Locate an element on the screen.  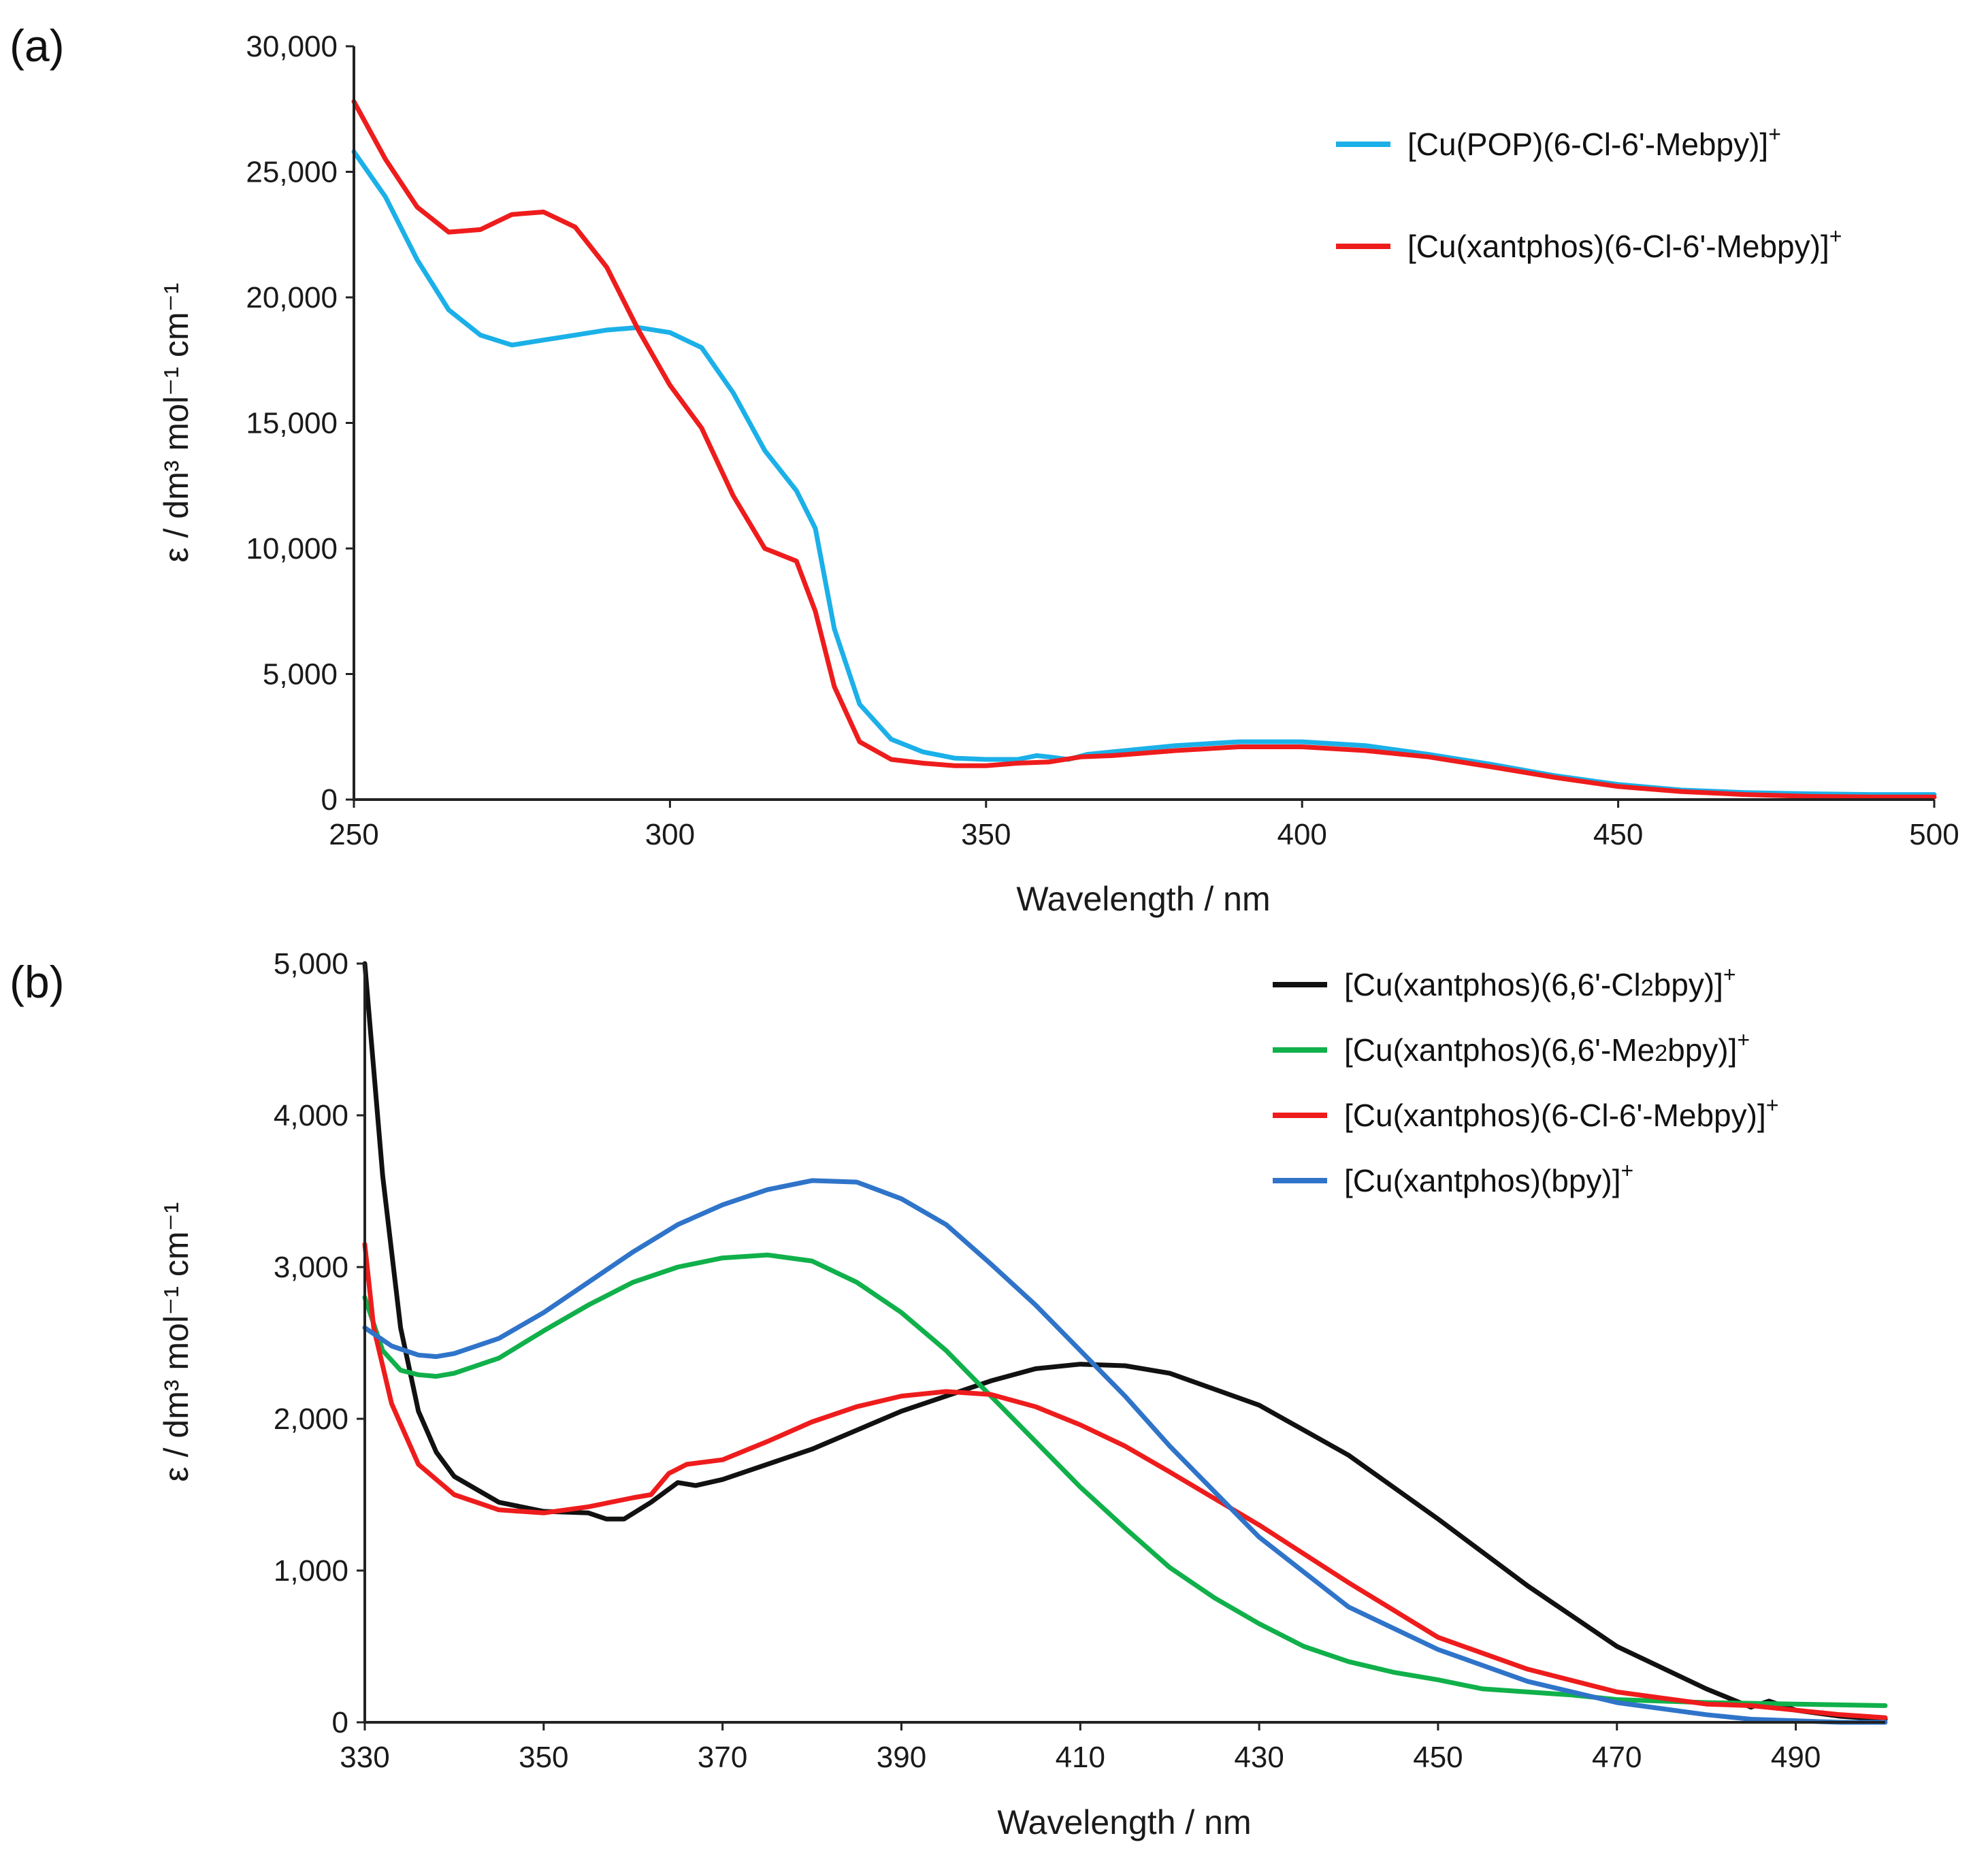
panel-a-y-tick-label: 20,000 is located at coordinates (292, 297).